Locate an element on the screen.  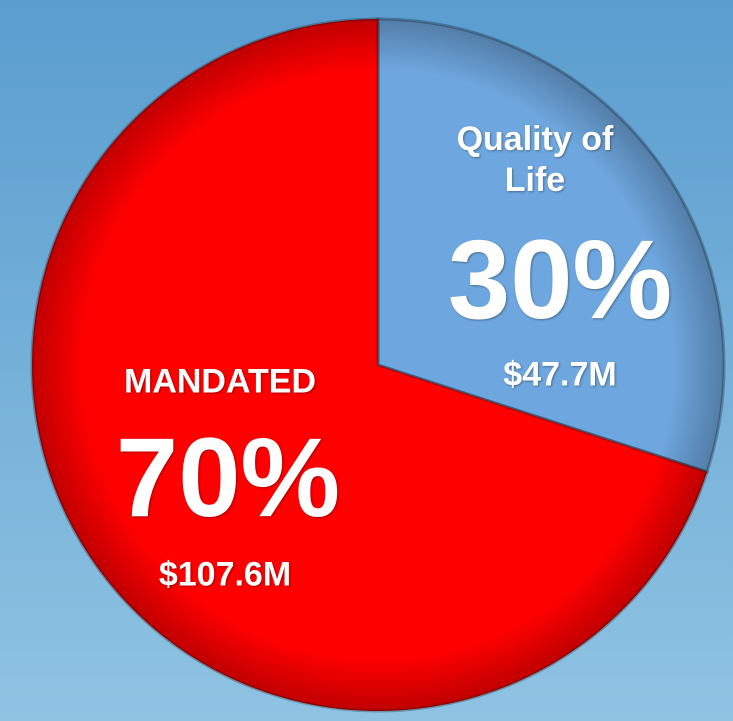
percent-label: 30% is located at coordinates (560, 279).